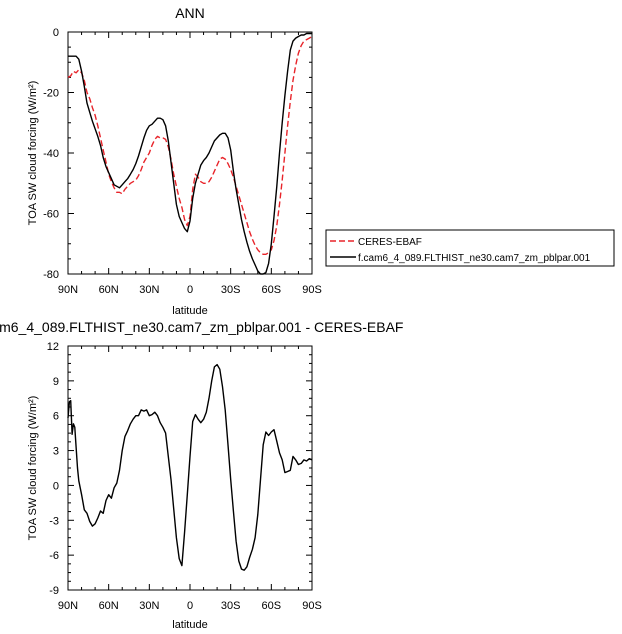  Describe the element at coordinates (54, 591) in the screenshot. I see `y-tick-label: -9` at that location.